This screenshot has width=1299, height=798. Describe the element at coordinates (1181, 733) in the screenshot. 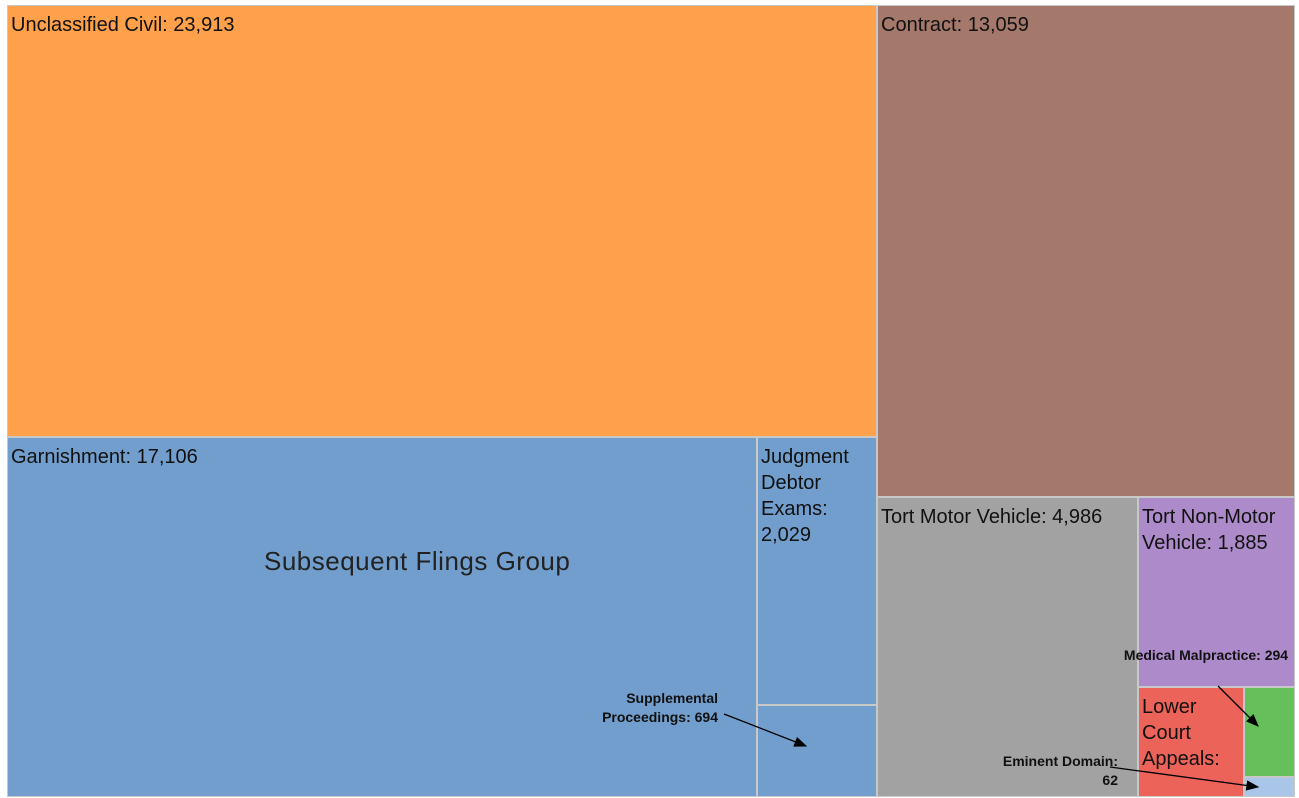

I see `cell-label: Lower Court Appeals:` at that location.